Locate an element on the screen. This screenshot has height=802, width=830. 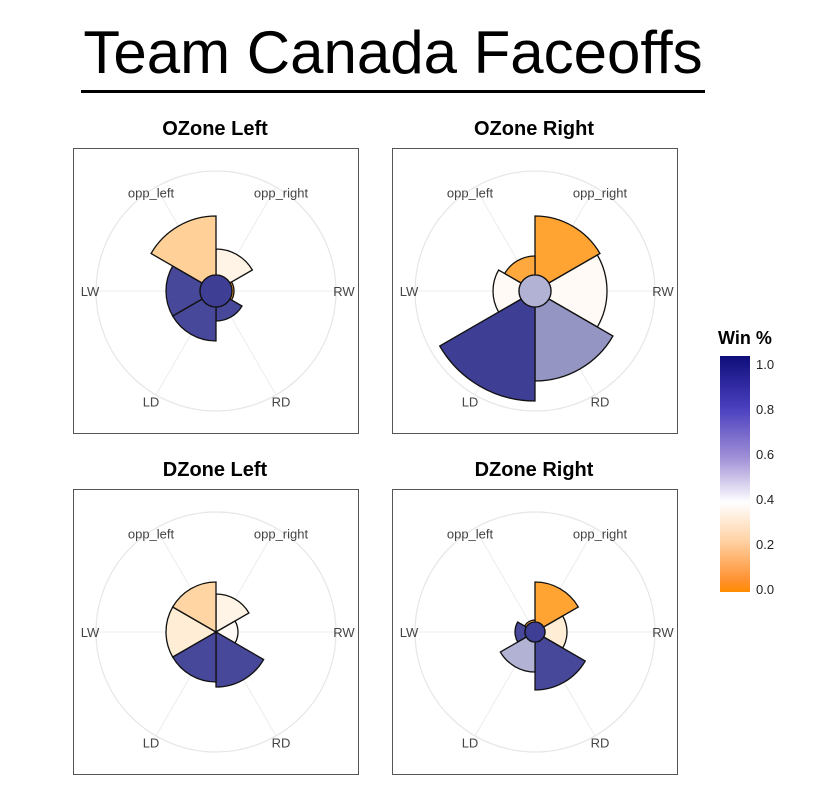
sector-LW is located at coordinates (191, 632).